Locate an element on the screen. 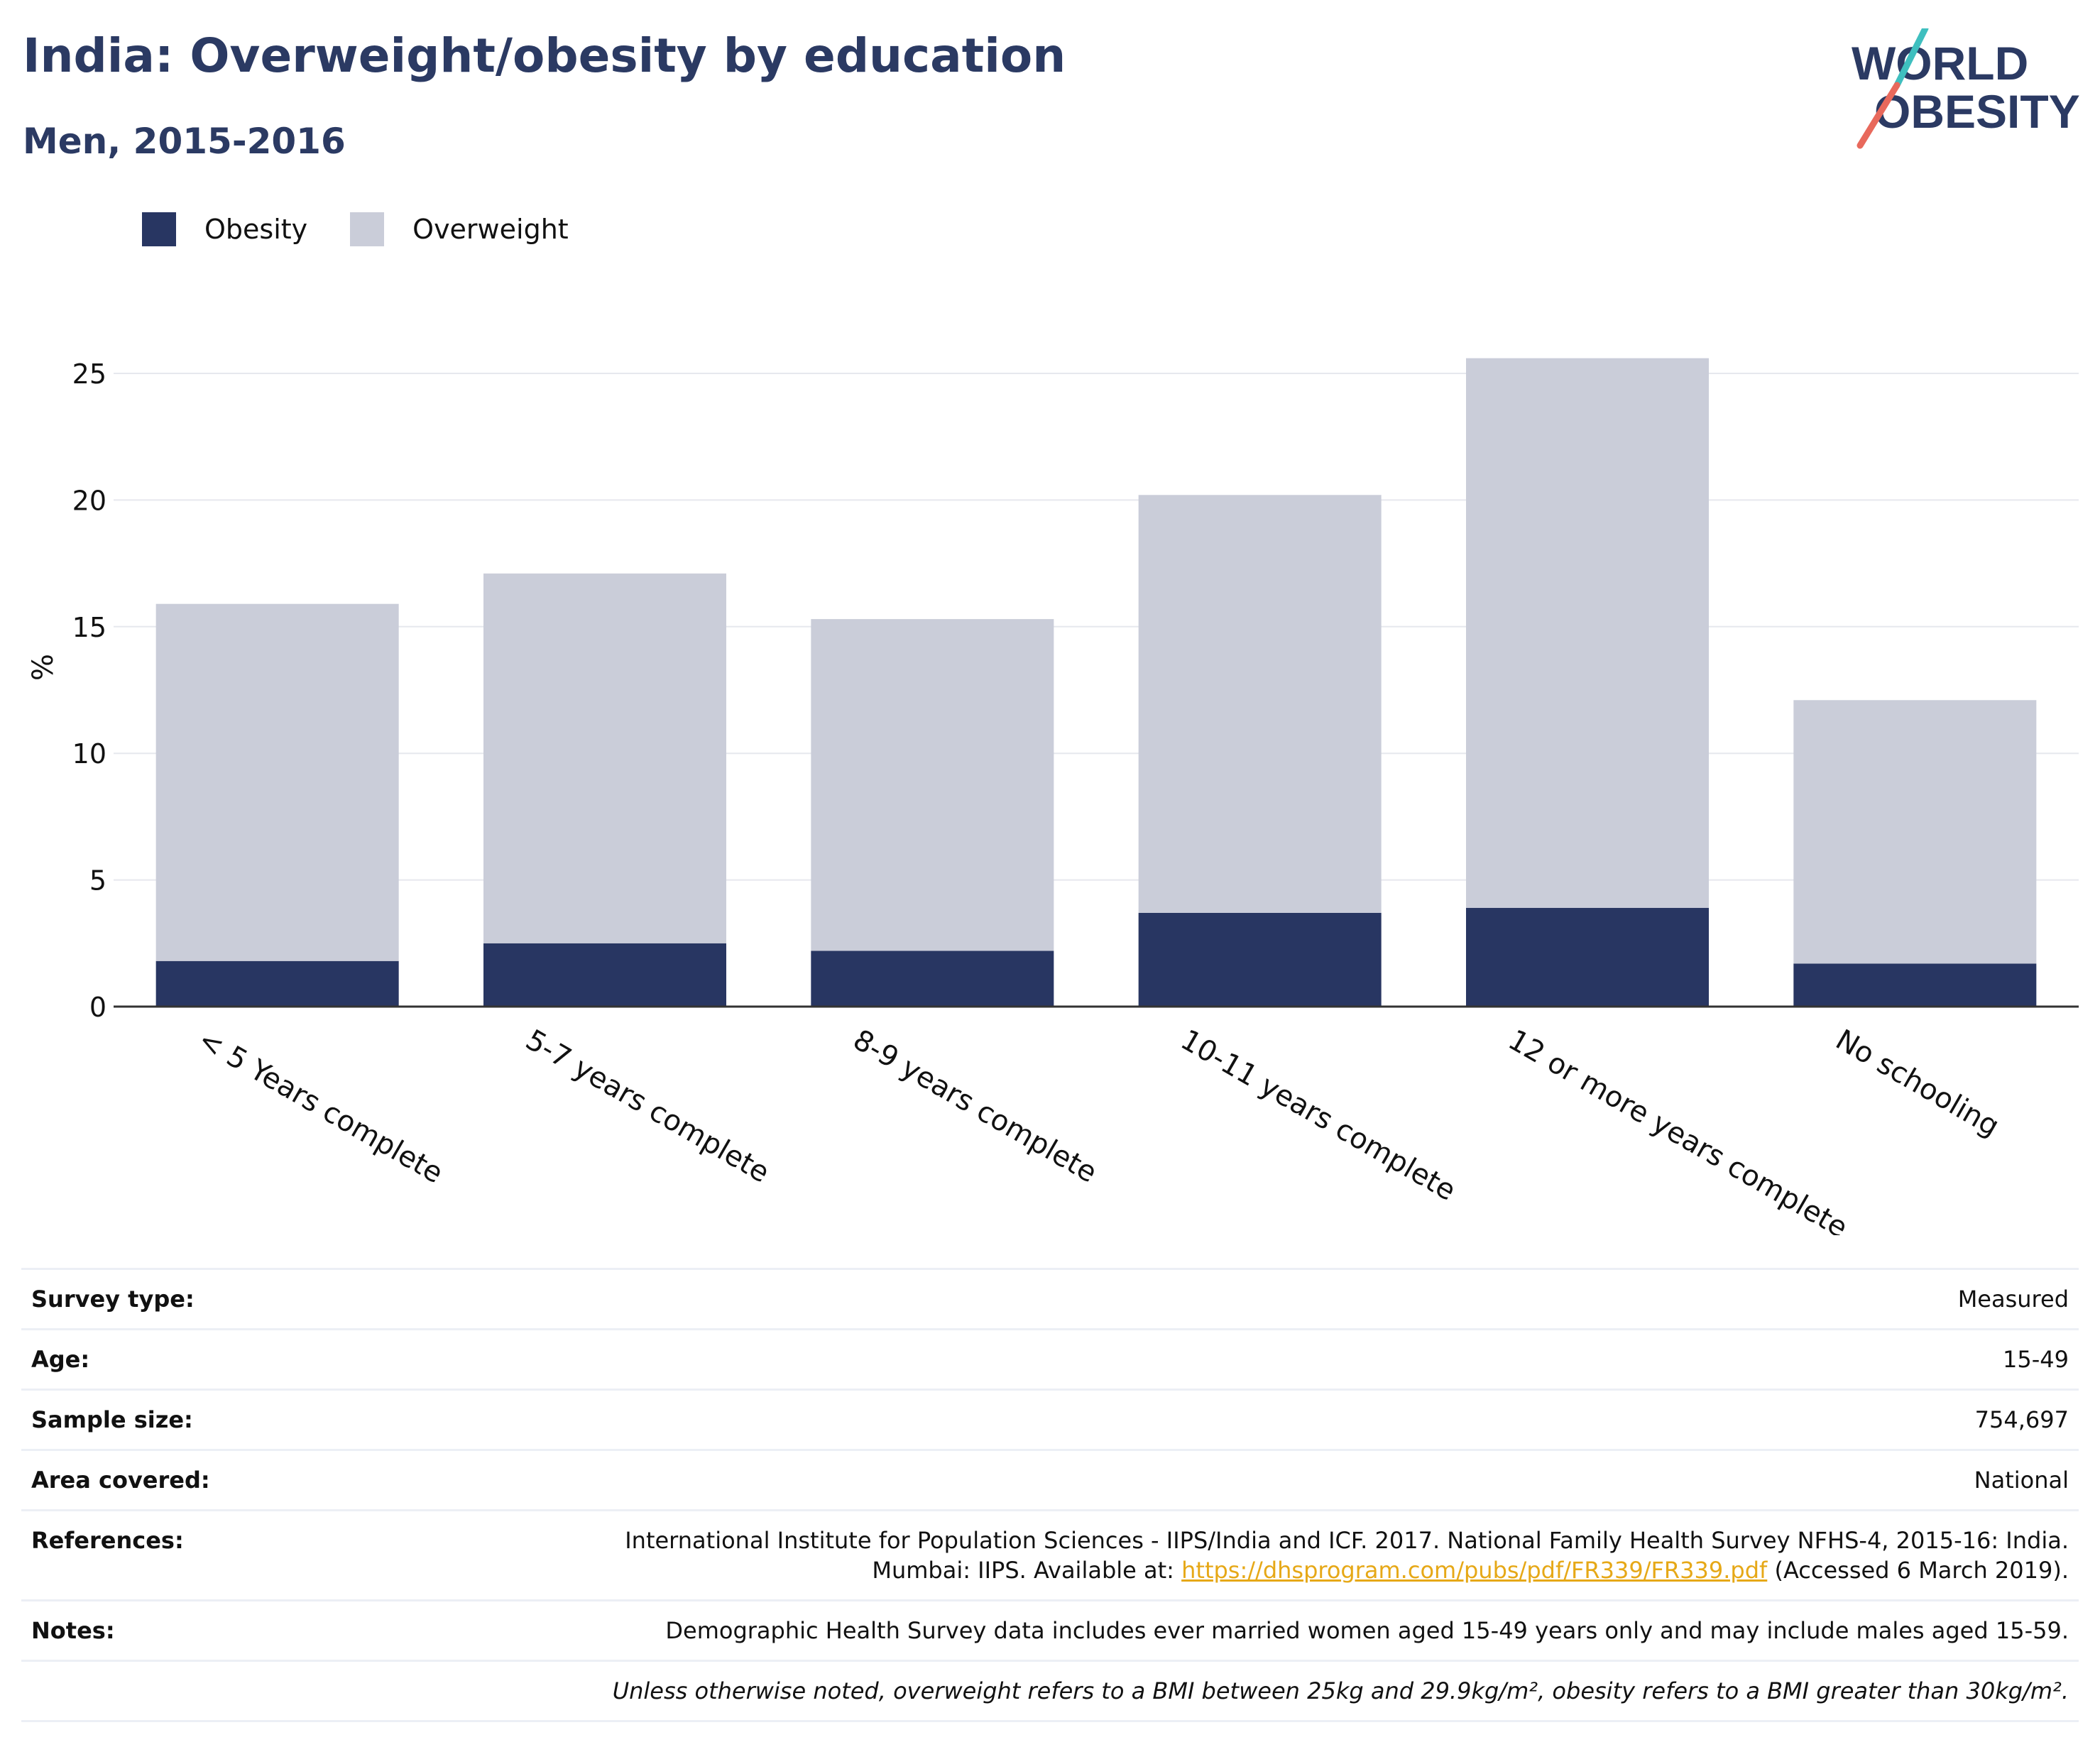  references-line2-prefix: Mumbai: IIPS. Available at: is located at coordinates (1027, 1570).